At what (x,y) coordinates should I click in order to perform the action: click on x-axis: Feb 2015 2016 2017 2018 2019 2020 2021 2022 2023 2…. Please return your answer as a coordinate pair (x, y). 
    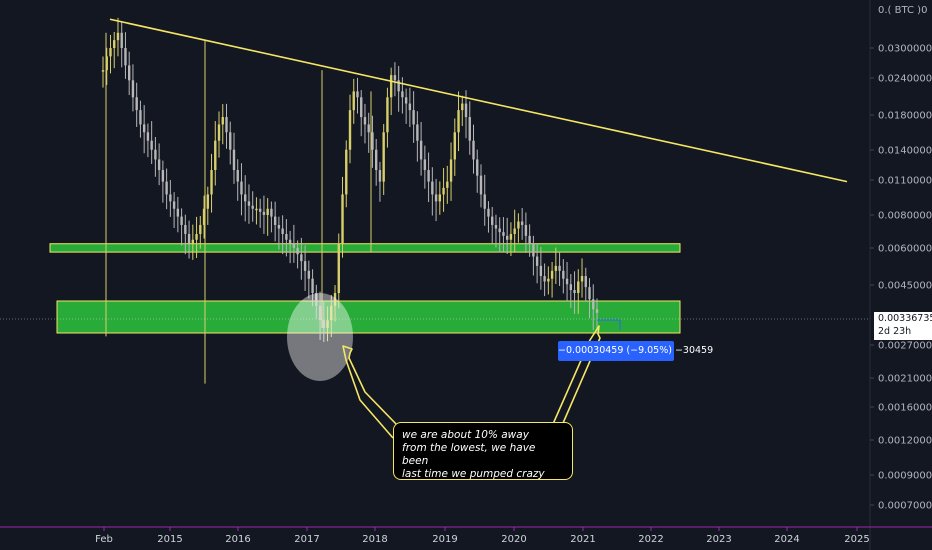
    Looking at the image, I should click on (482, 536).